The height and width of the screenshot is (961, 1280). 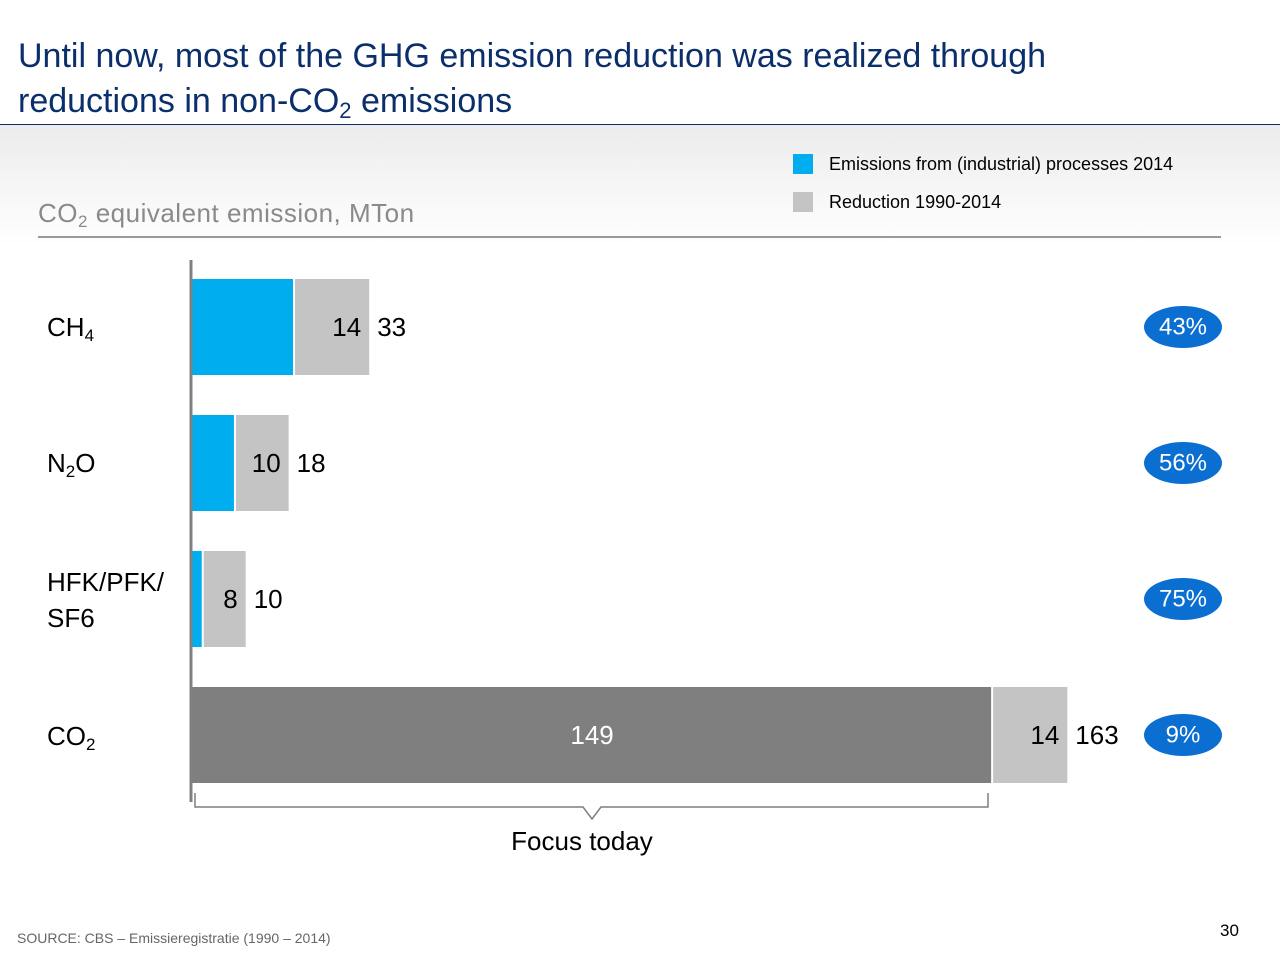 I want to click on unit-label-sub: 2, so click(x=83, y=221).